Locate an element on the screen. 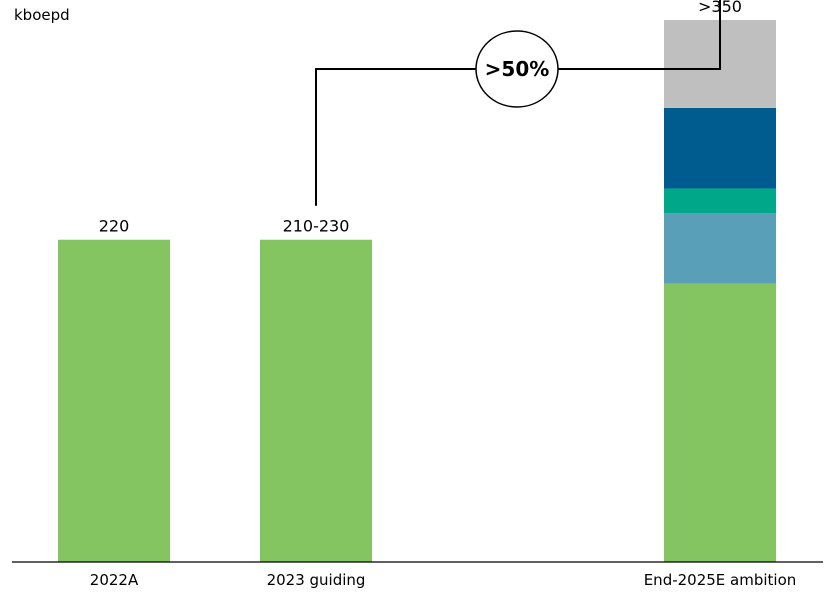  growth-circle is located at coordinates (517, 69).